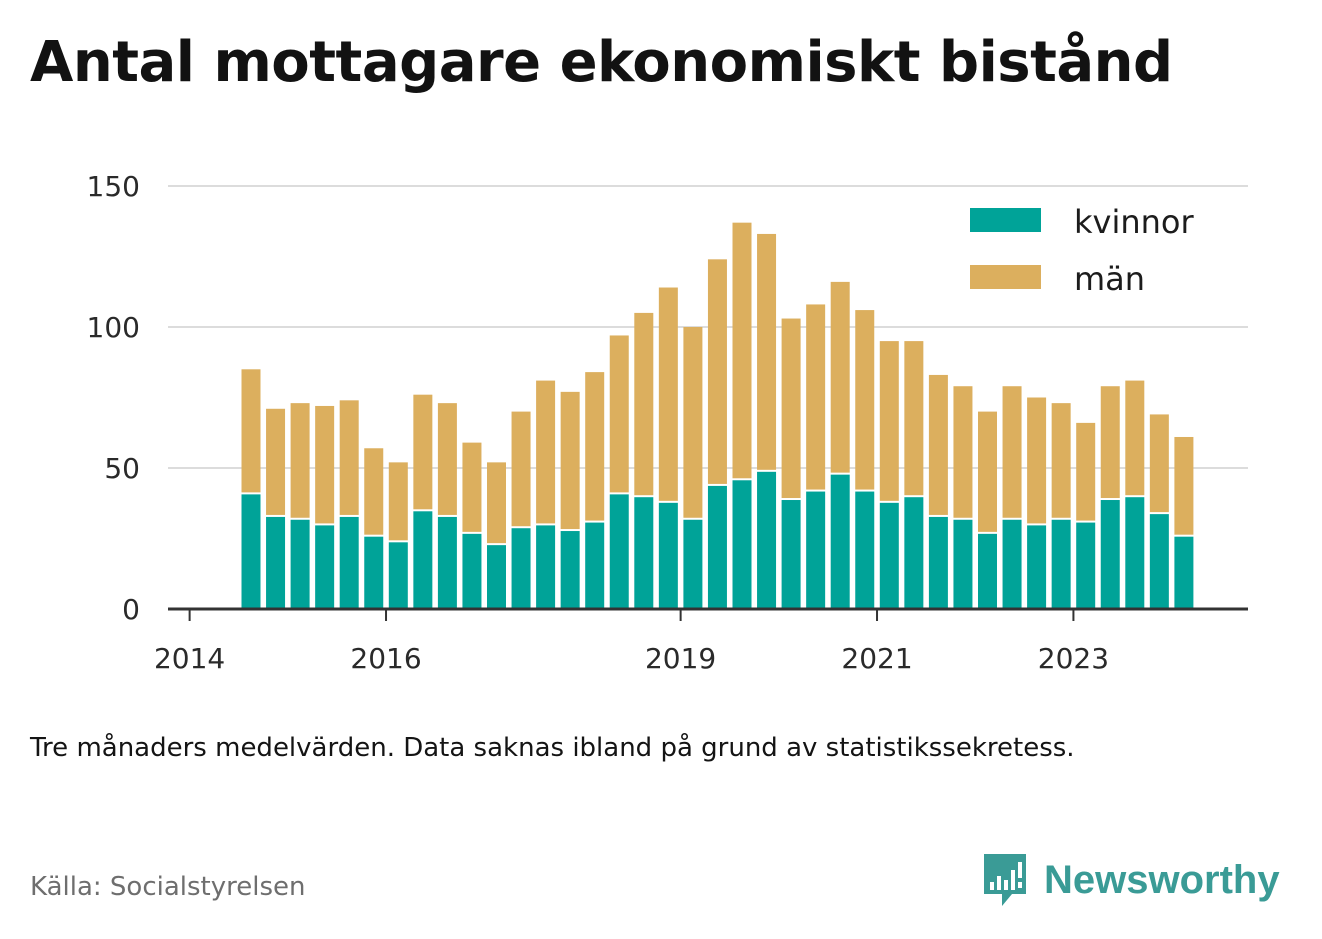  What do you see at coordinates (1073, 658) in the screenshot?
I see `x-tick-label-2023: 2023` at bounding box center [1073, 658].